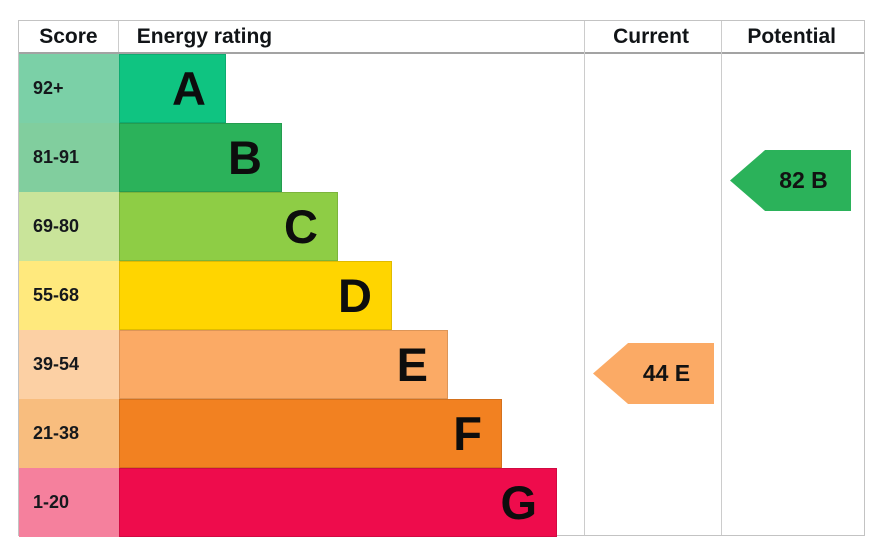 Image resolution: width=886 pixels, height=556 pixels. Describe the element at coordinates (338, 502) in the screenshot. I see `band-bar: G` at that location.